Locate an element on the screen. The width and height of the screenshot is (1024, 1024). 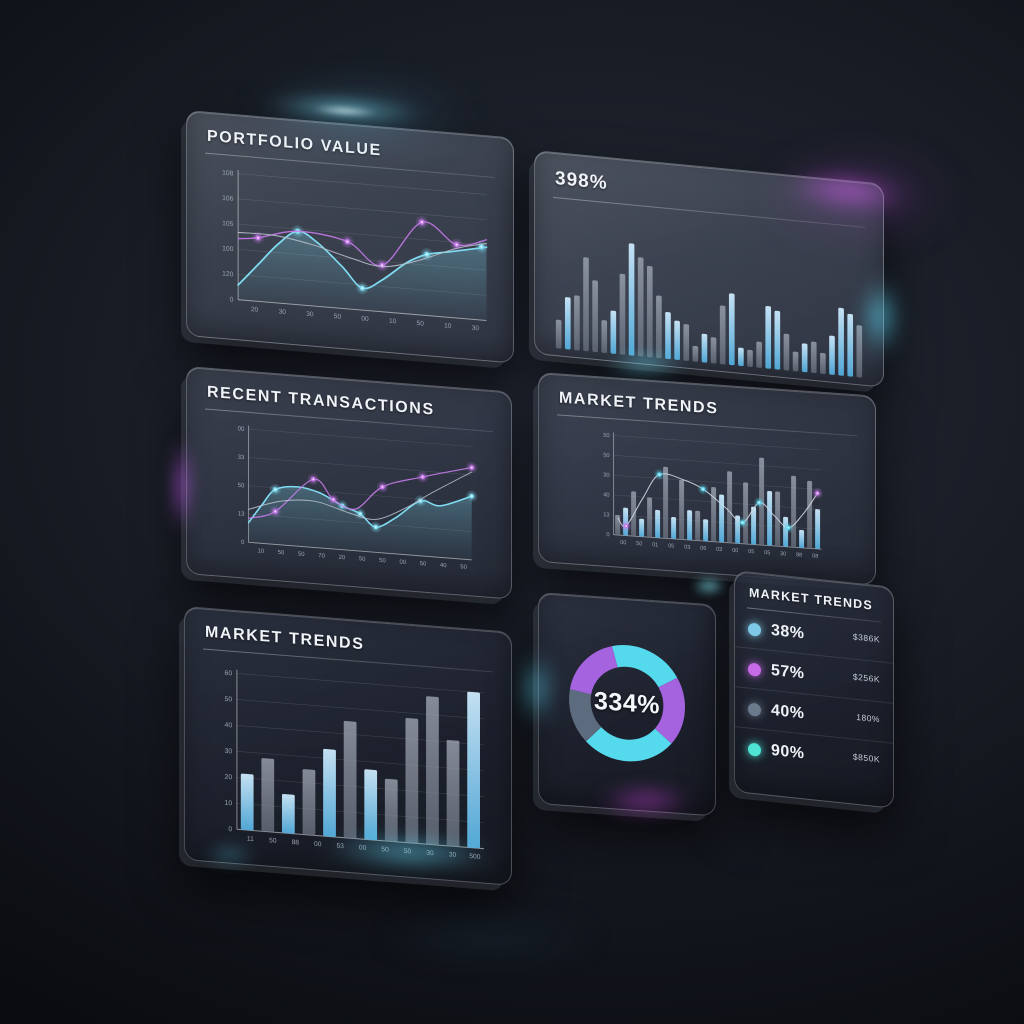
legend-dot-purple is located at coordinates (754, 669).